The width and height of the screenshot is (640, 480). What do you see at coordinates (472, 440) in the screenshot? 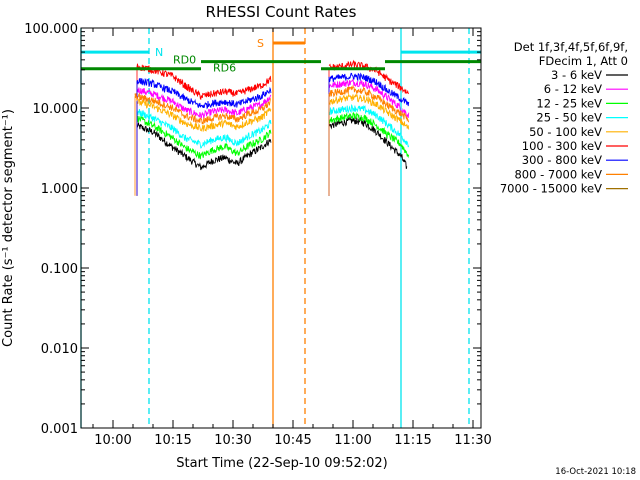
I see `x-tick-label: 11:30` at bounding box center [472, 440].